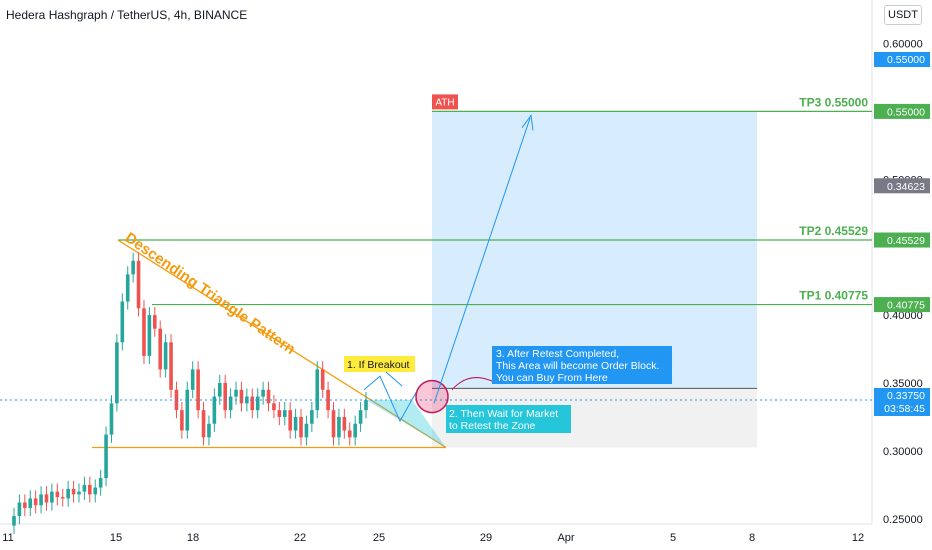  Describe the element at coordinates (833, 102) in the screenshot. I see `tp3-label: TP3 0.55000` at that location.